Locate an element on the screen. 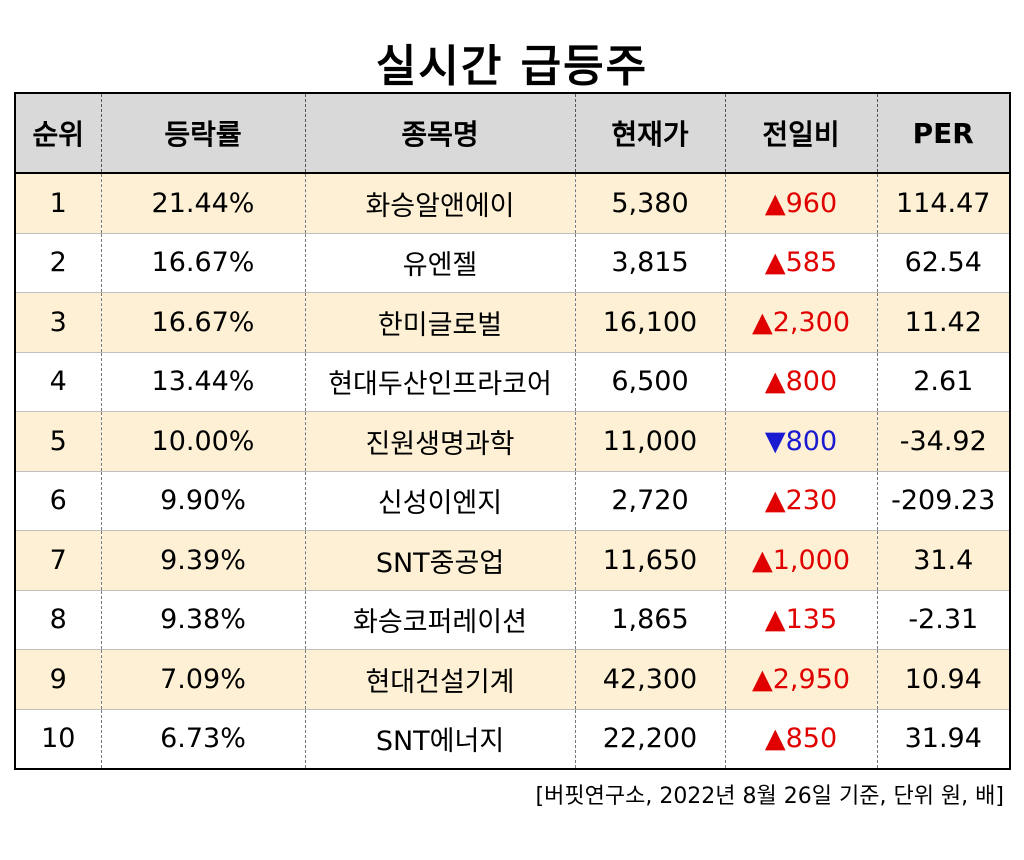  cell-per: 31.4 is located at coordinates (943, 560).